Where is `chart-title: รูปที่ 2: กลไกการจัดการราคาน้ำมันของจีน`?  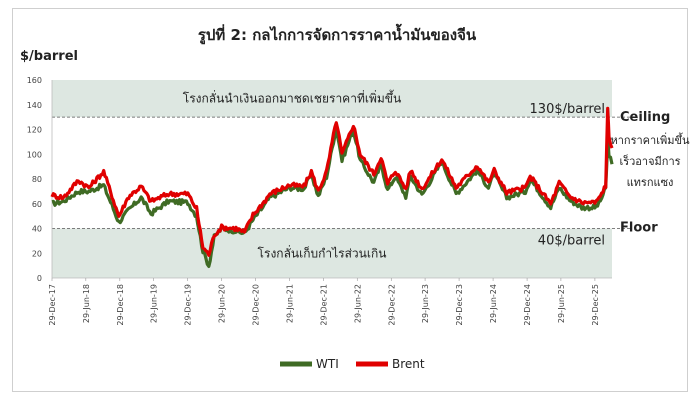 chart-title: รูปที่ 2: กลไกการจัดการราคาน้ำมันของจีน is located at coordinates (337, 34).